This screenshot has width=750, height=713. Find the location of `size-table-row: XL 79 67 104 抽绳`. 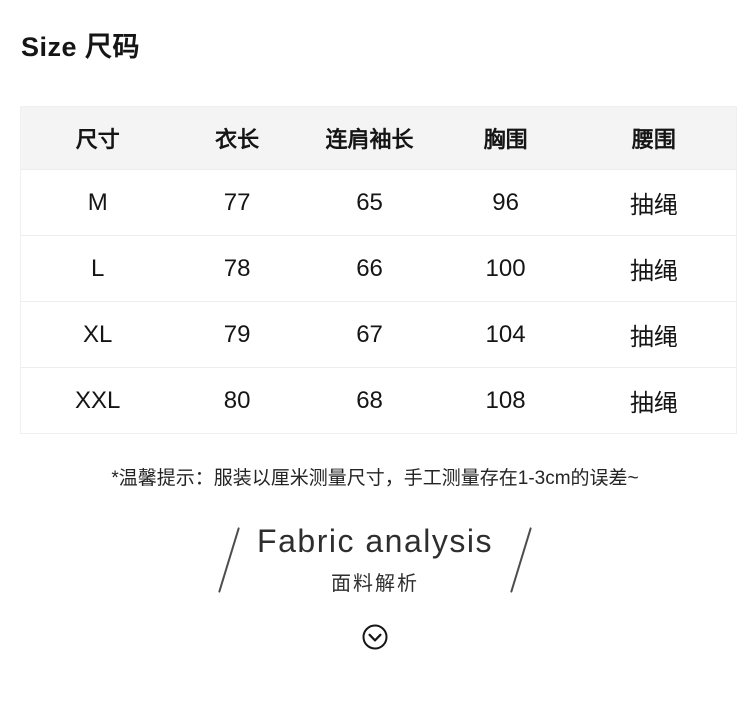

size-table-row: XL 79 67 104 抽绳 is located at coordinates (378, 334).